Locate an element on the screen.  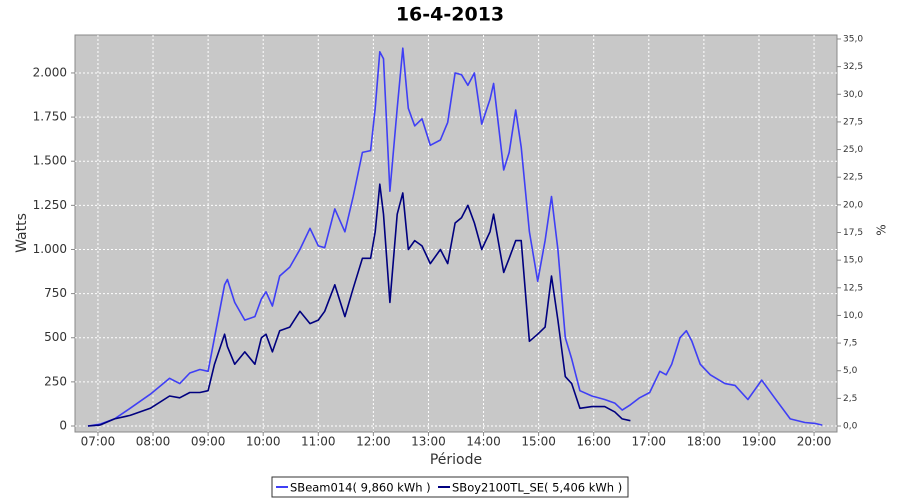
y-tick-label: 1.750 is located at coordinates (50, 117).